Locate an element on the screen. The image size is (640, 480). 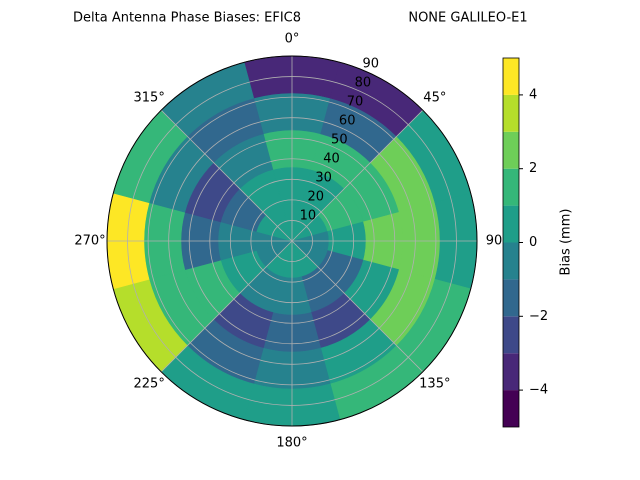
colorbar-tick-label: −4 is located at coordinates (538, 390).